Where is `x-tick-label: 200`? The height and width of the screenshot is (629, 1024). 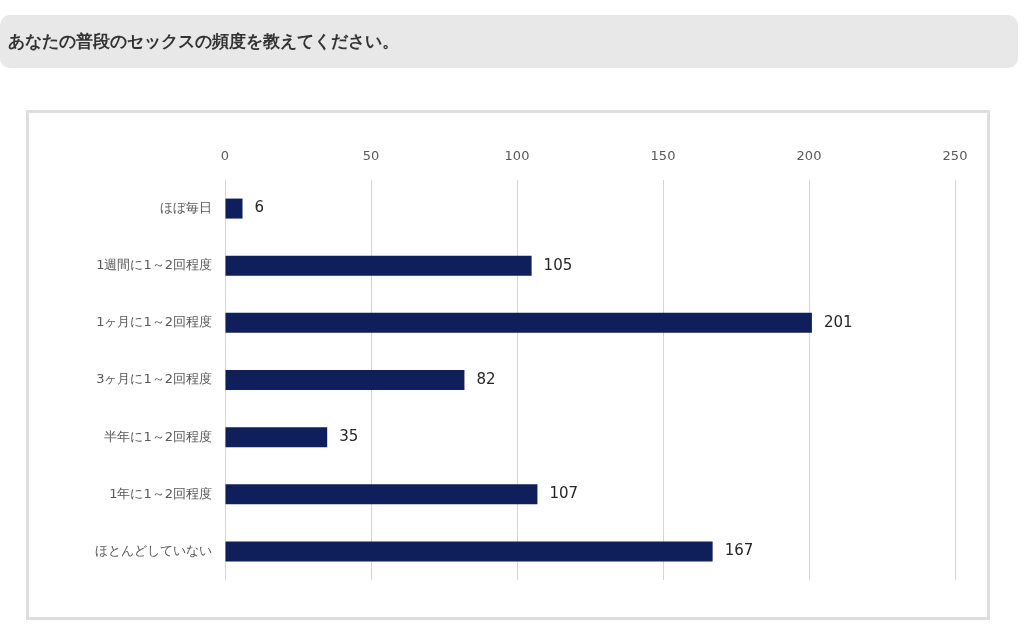
x-tick-label: 200 is located at coordinates (809, 155).